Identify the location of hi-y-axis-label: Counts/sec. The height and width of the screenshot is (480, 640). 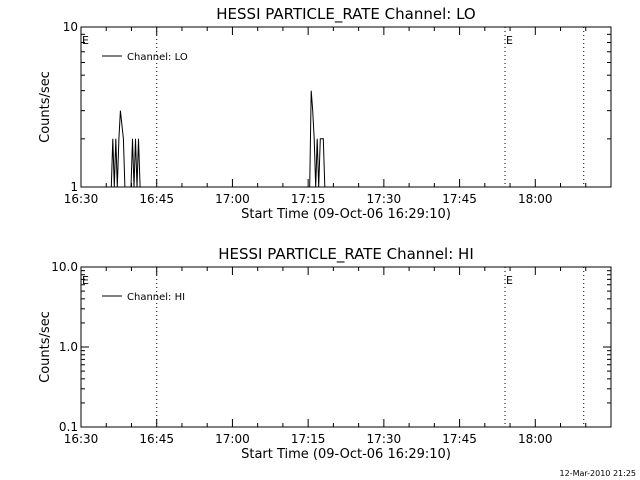
(45, 347).